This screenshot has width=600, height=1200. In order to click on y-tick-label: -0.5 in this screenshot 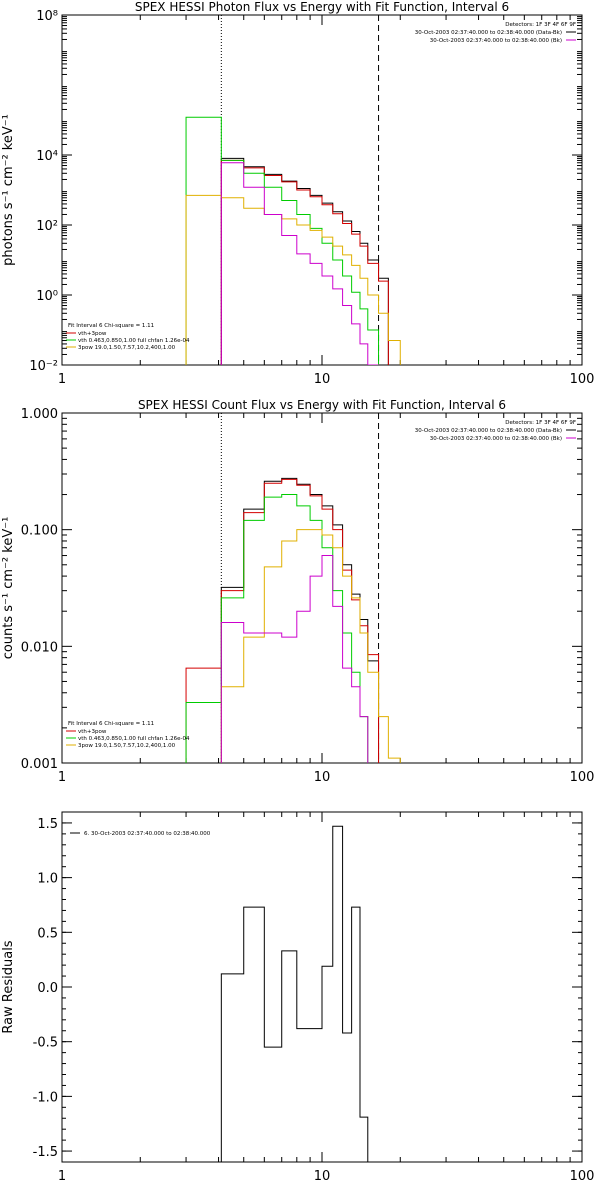, I will do `click(45, 1043)`.